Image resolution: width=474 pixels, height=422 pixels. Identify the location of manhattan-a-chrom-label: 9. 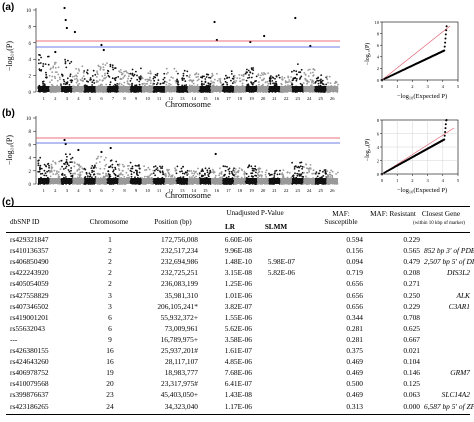
(136, 98).